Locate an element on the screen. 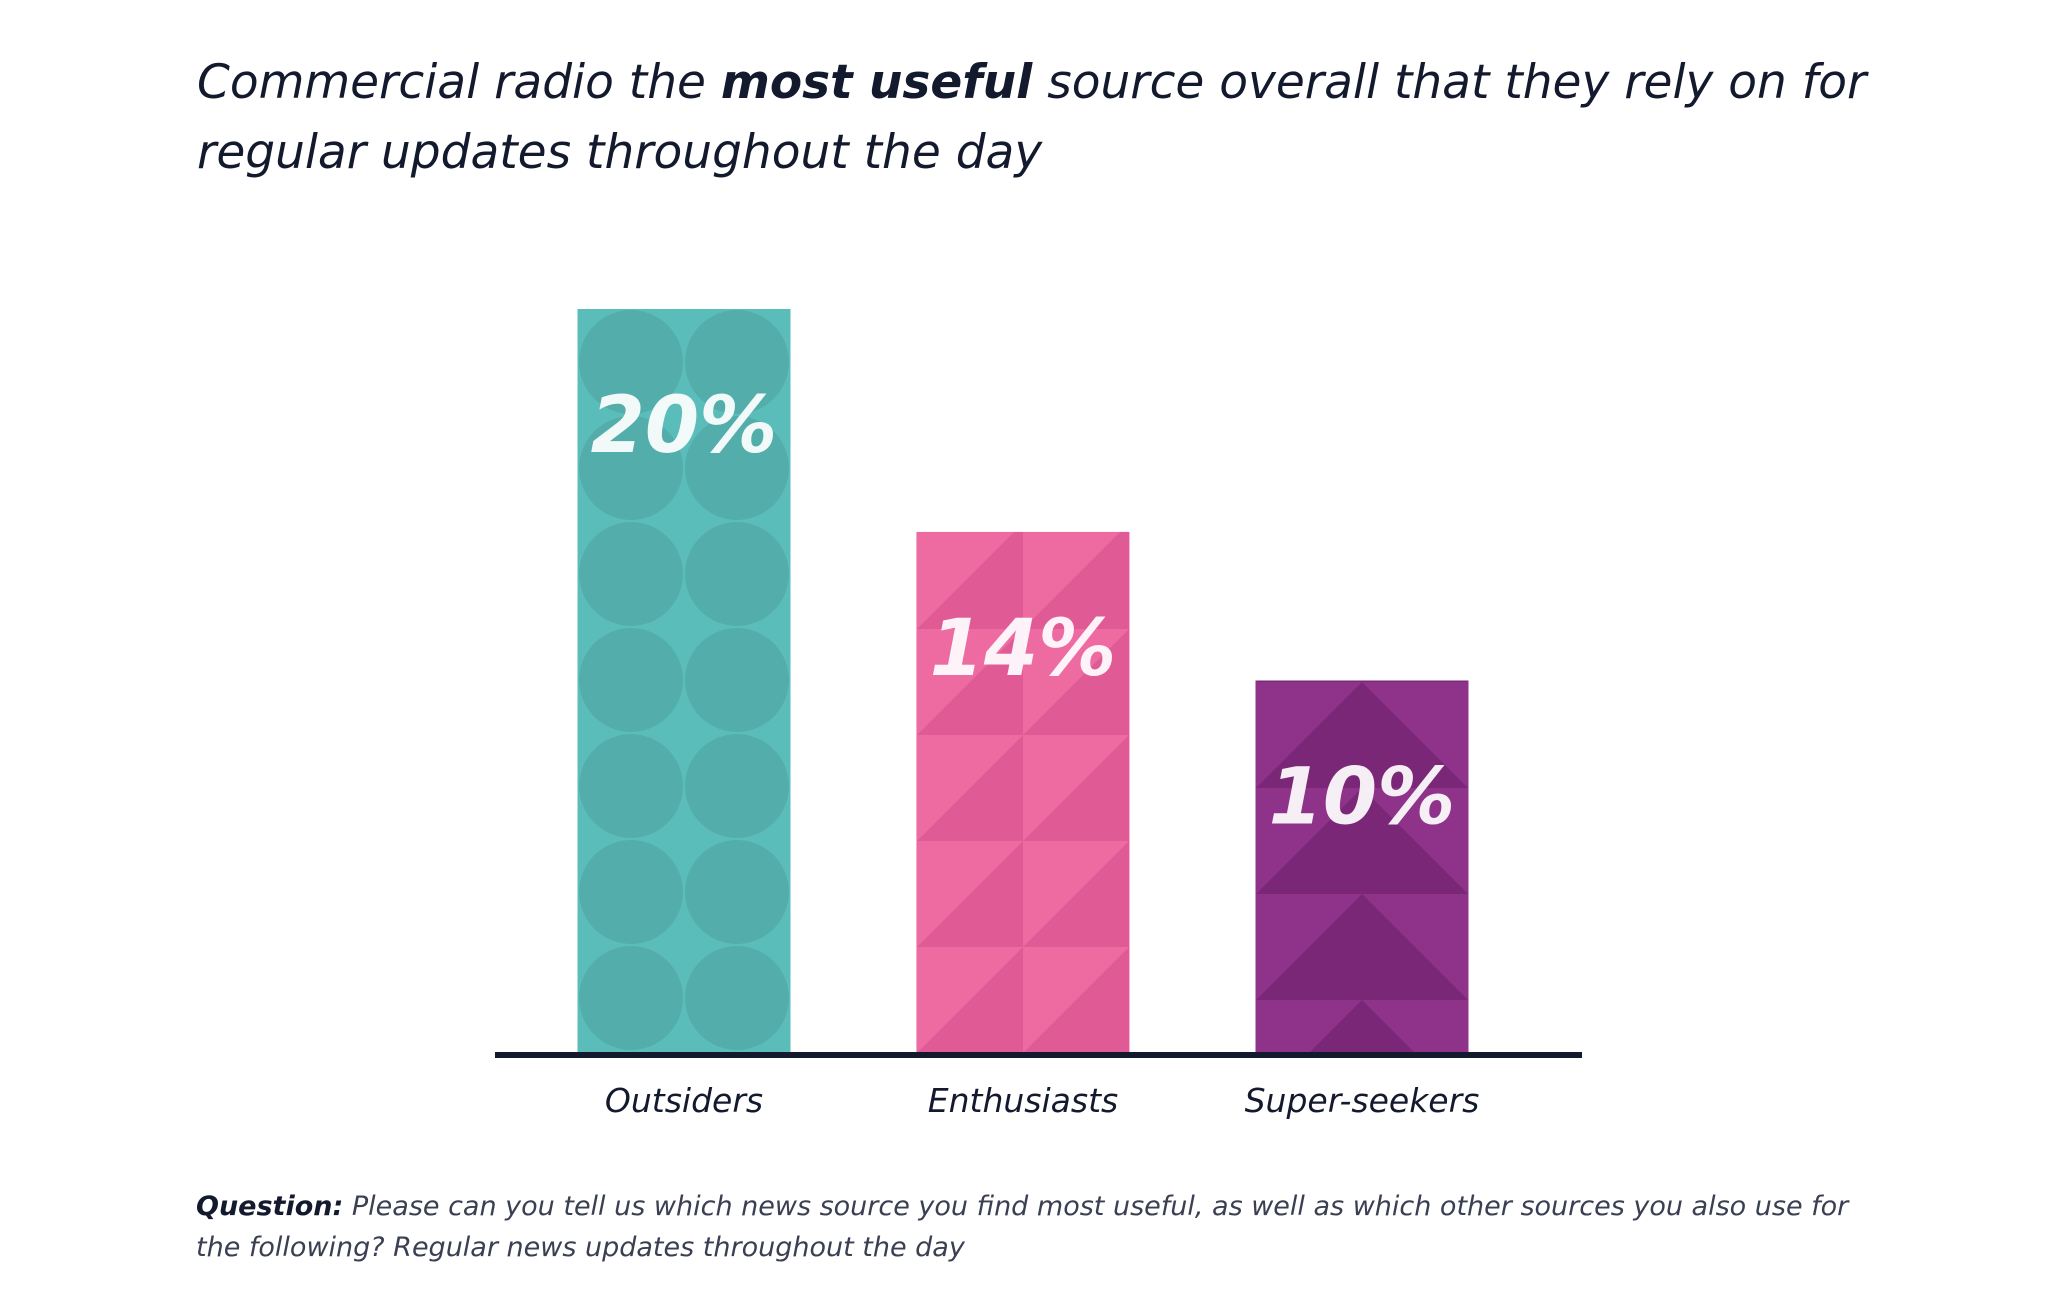  value-label-enthusiasts: 14% is located at coordinates (1023, 649).